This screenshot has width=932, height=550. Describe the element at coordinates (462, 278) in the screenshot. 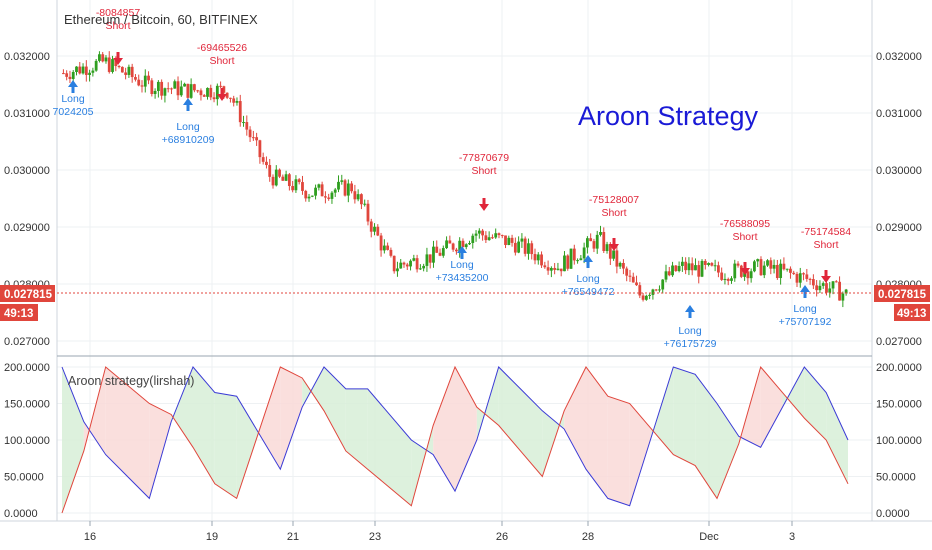

I see `annotation-value: +73435200` at that location.